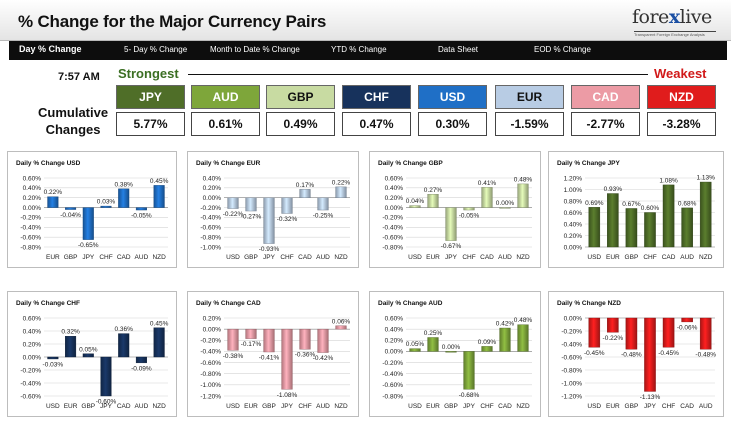  What do you see at coordinates (418, 74) in the screenshot?
I see `strength-scale-line` at bounding box center [418, 74].